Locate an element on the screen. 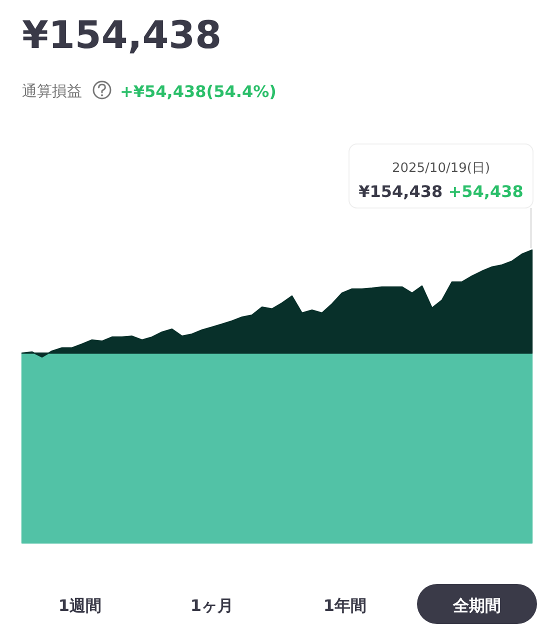 This screenshot has width=555, height=640. text: 全期間 is located at coordinates (476, 605).